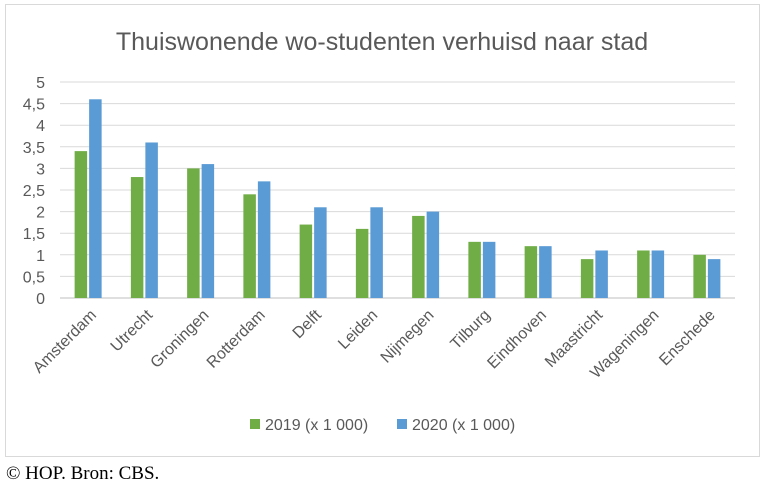 This screenshot has width=768, height=492. Describe the element at coordinates (132, 330) in the screenshot. I see `x-tick-label: Utrecht` at that location.